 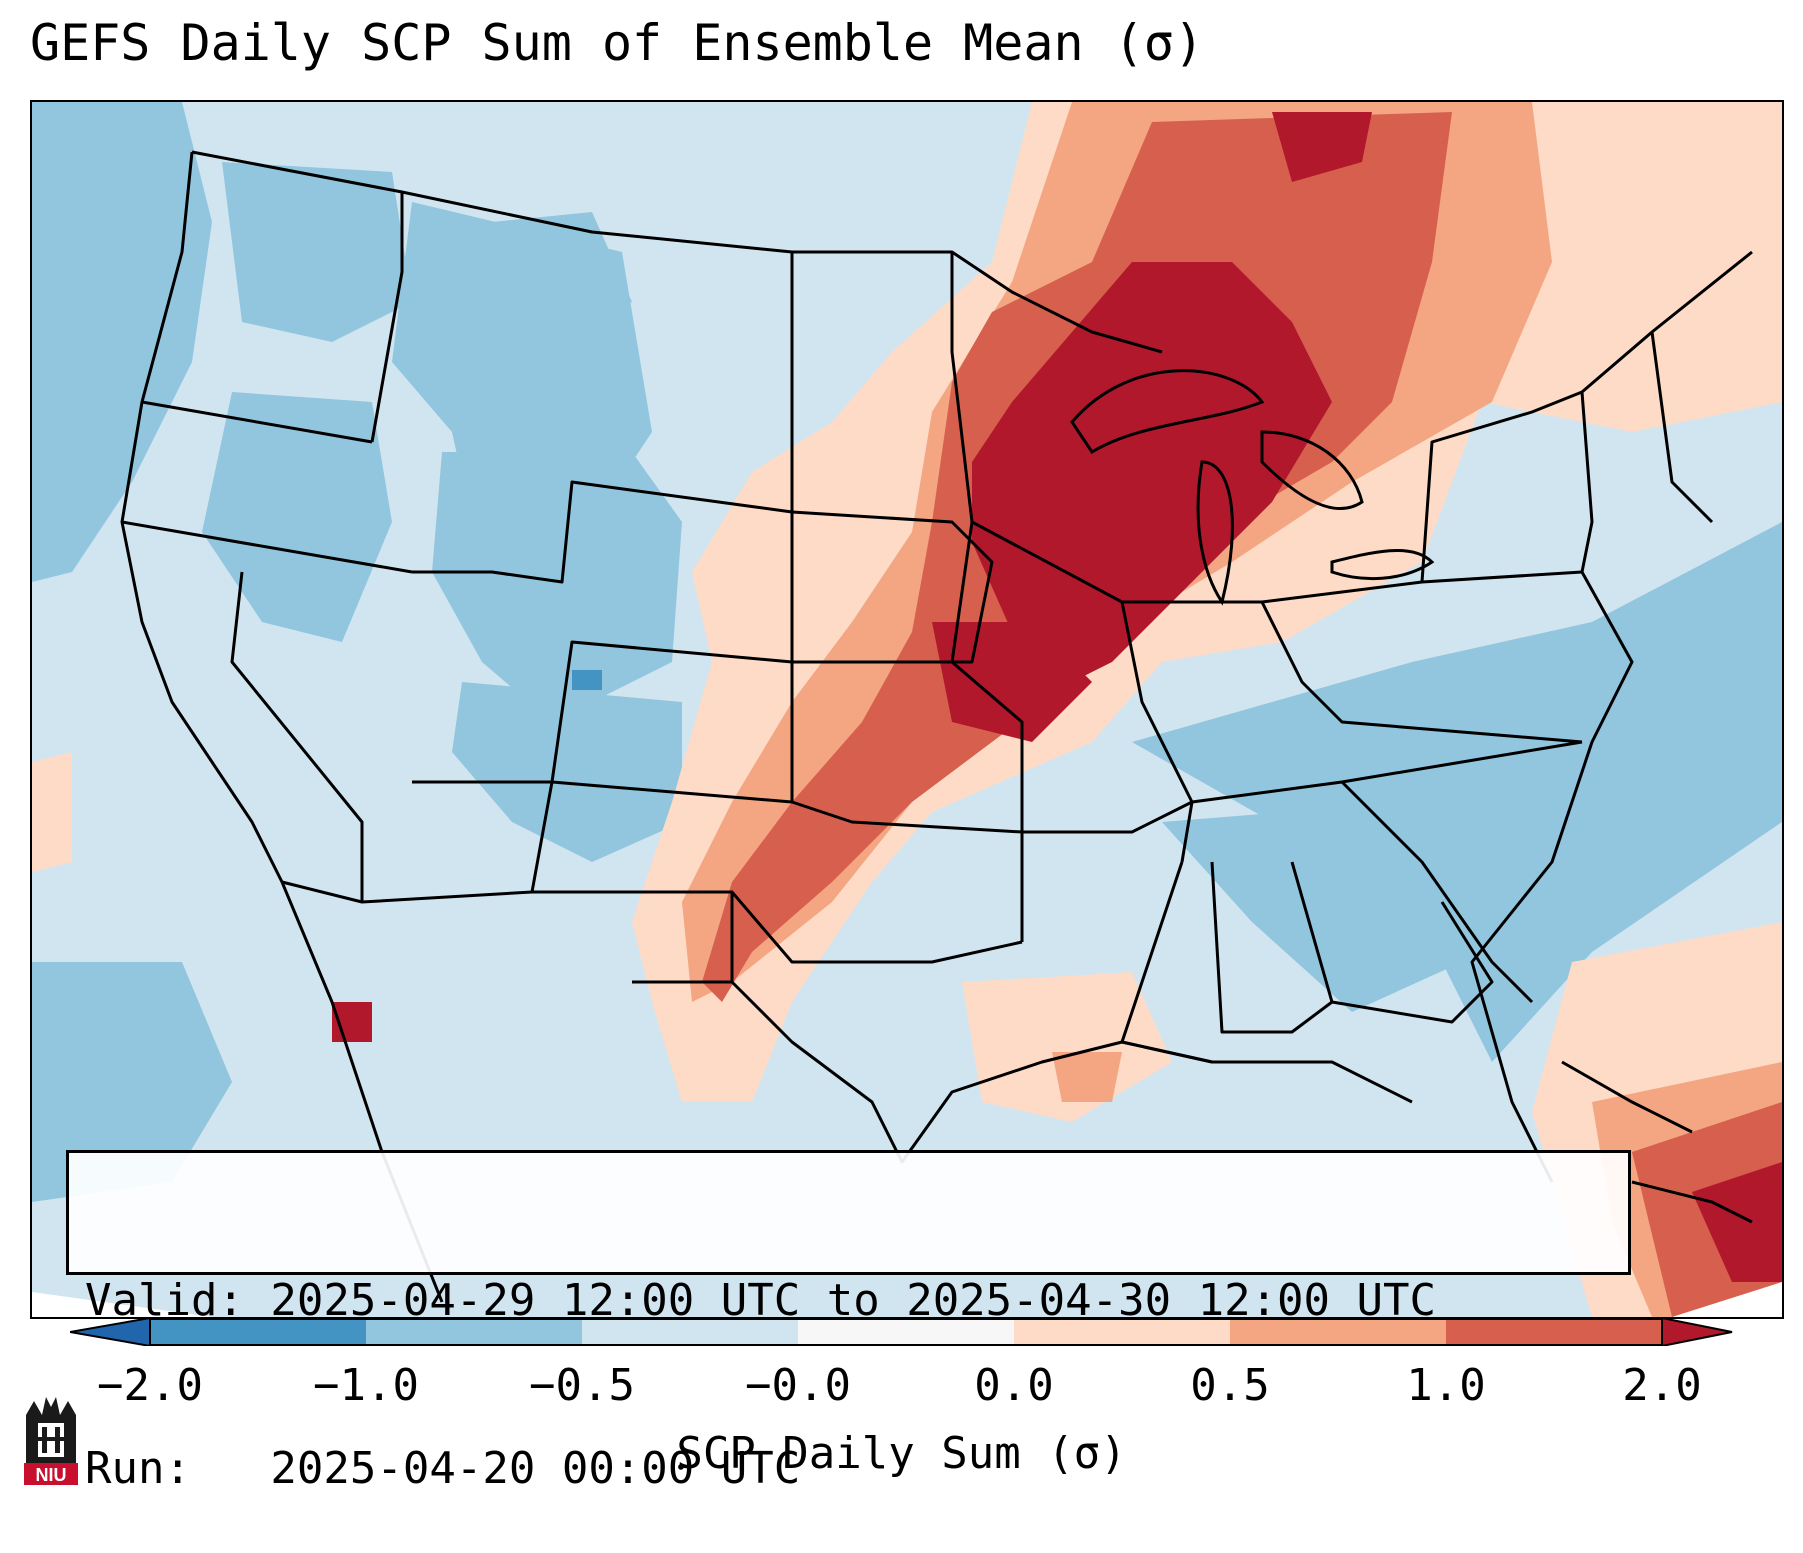 What do you see at coordinates (51, 1441) in the screenshot?
I see `niu-castle-logo-icon: NIU` at bounding box center [51, 1441].